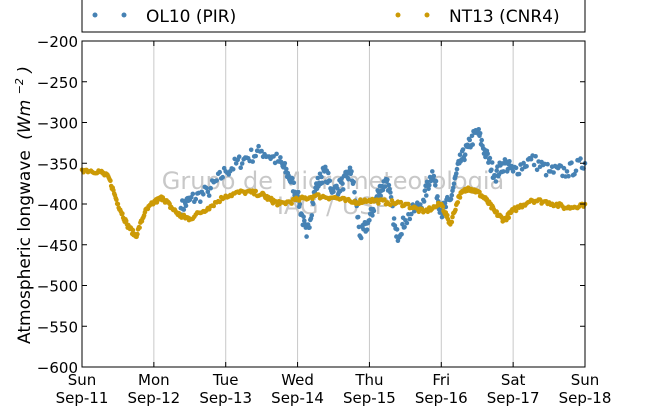 The width and height of the screenshot is (650, 409). Describe the element at coordinates (297, 380) in the screenshot. I see `x-tick-label-day: Wed` at that location.